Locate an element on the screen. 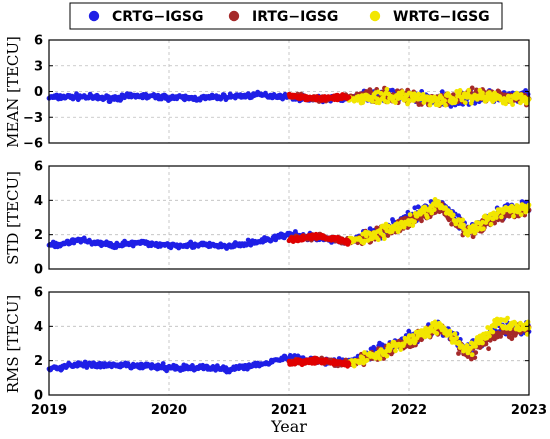 This screenshot has height=439, width=550. panel-std-ylabel: STD [TECU] is located at coordinates (13, 218).